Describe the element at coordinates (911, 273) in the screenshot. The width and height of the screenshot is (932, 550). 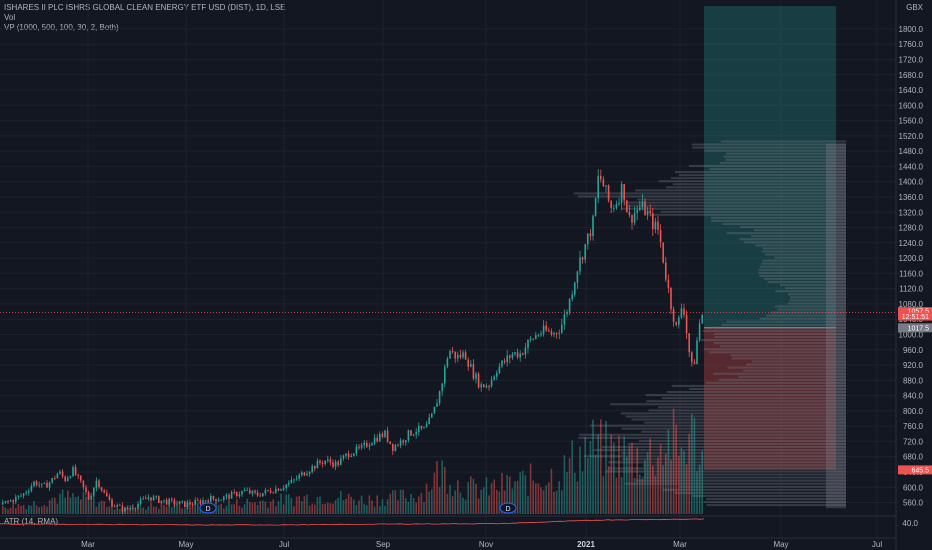
I see `price-tick-label: 1160.0` at that location.